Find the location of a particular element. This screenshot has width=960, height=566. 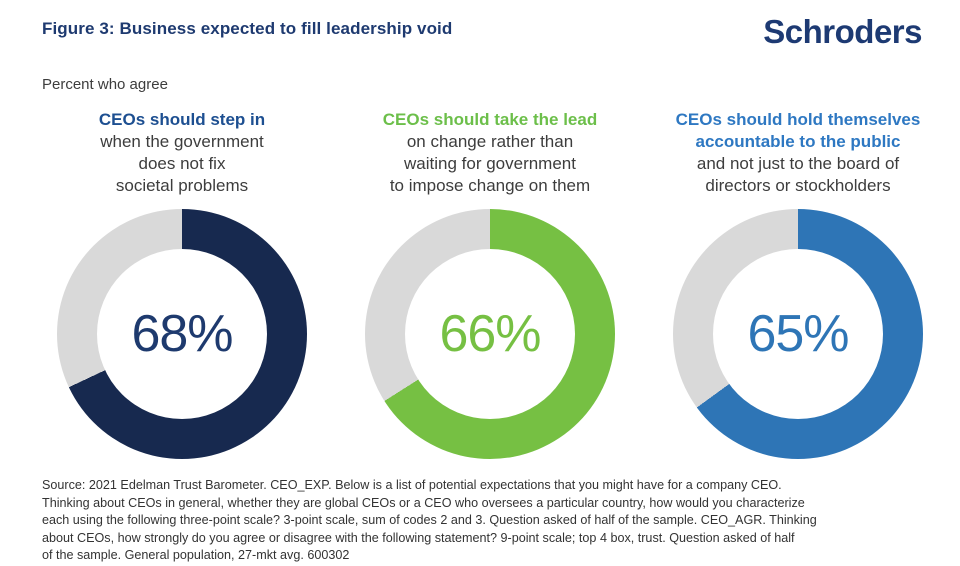

donut-hole: 66% is located at coordinates (490, 334).